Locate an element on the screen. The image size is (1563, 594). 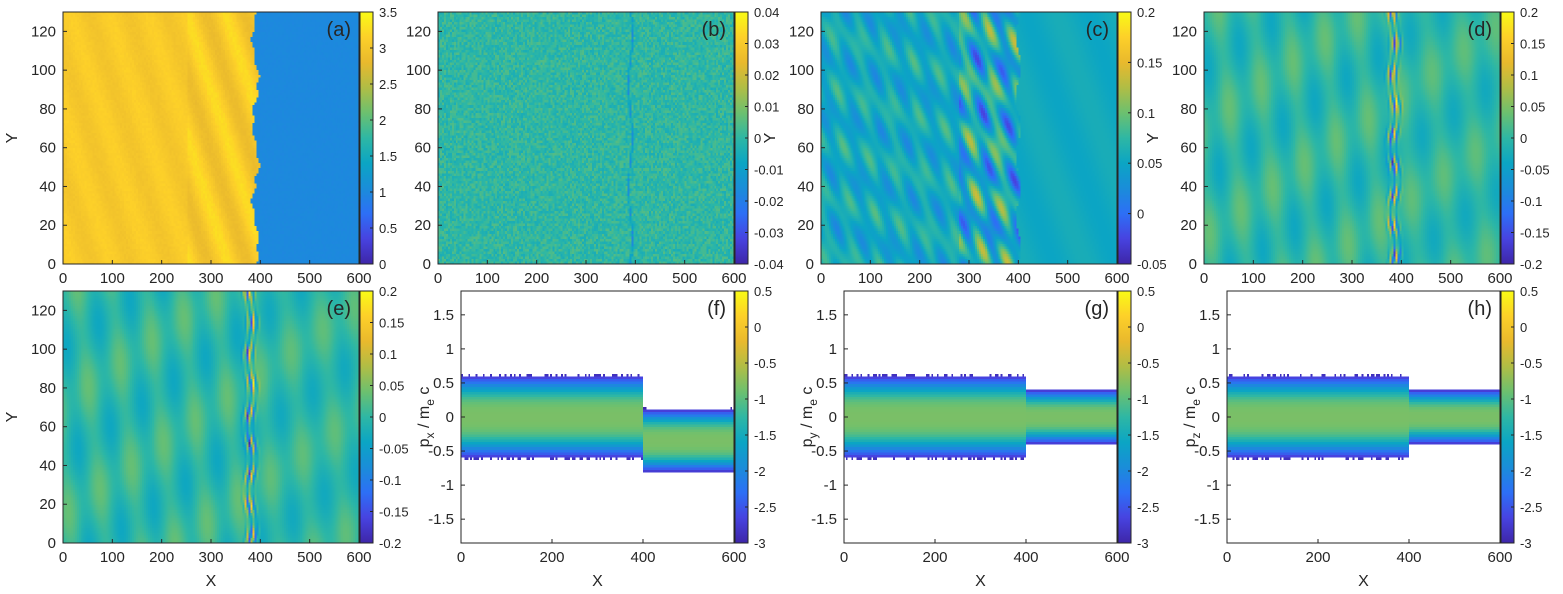
colorbar-tick-label: -0.5 is located at coordinates (1531, 363).